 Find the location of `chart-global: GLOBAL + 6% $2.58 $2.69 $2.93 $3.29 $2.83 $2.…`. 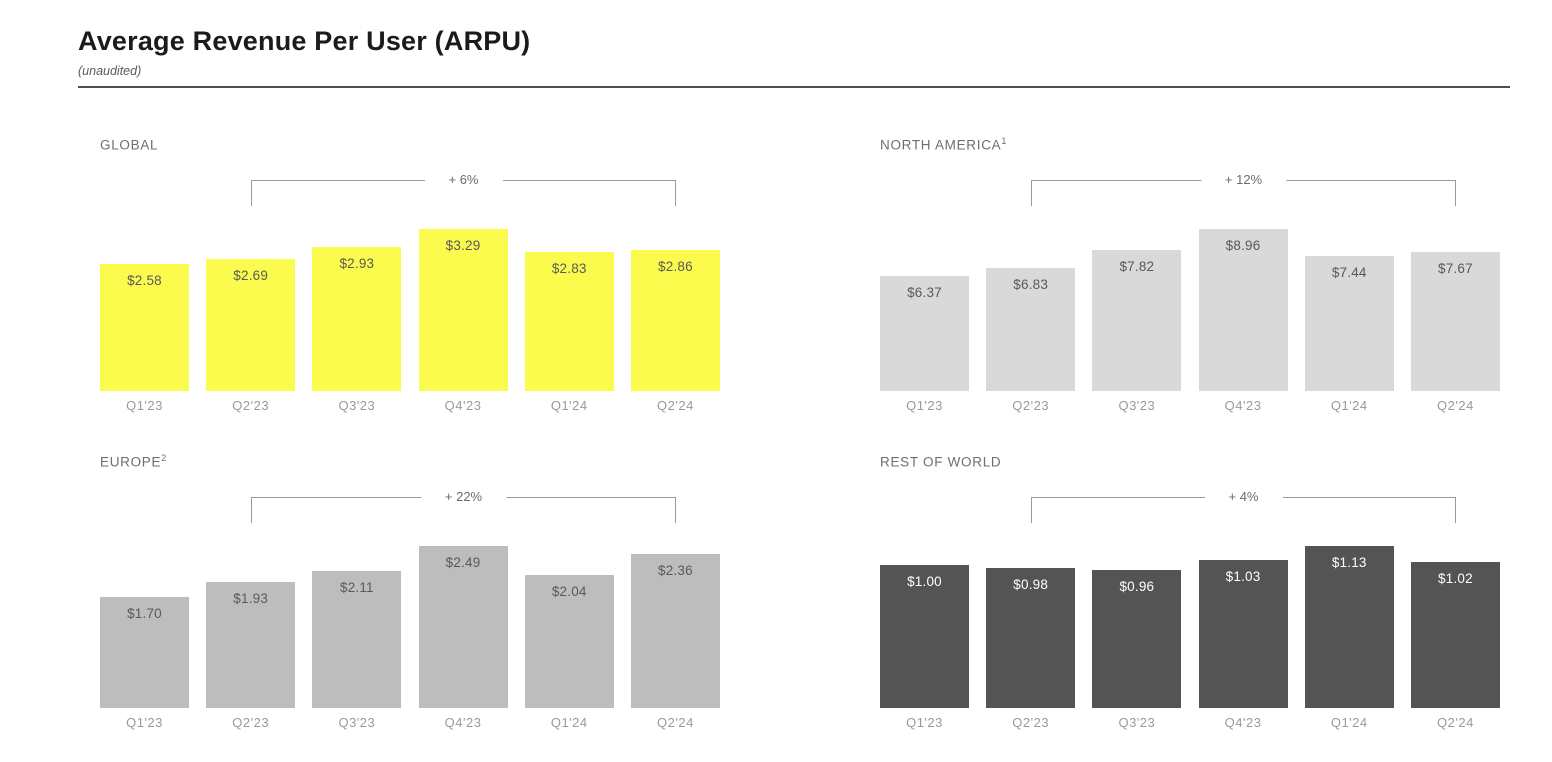

chart-global: GLOBAL + 6% $2.58 $2.69 $2.93 $3.29 $2.83 $2.… is located at coordinates (410, 274).